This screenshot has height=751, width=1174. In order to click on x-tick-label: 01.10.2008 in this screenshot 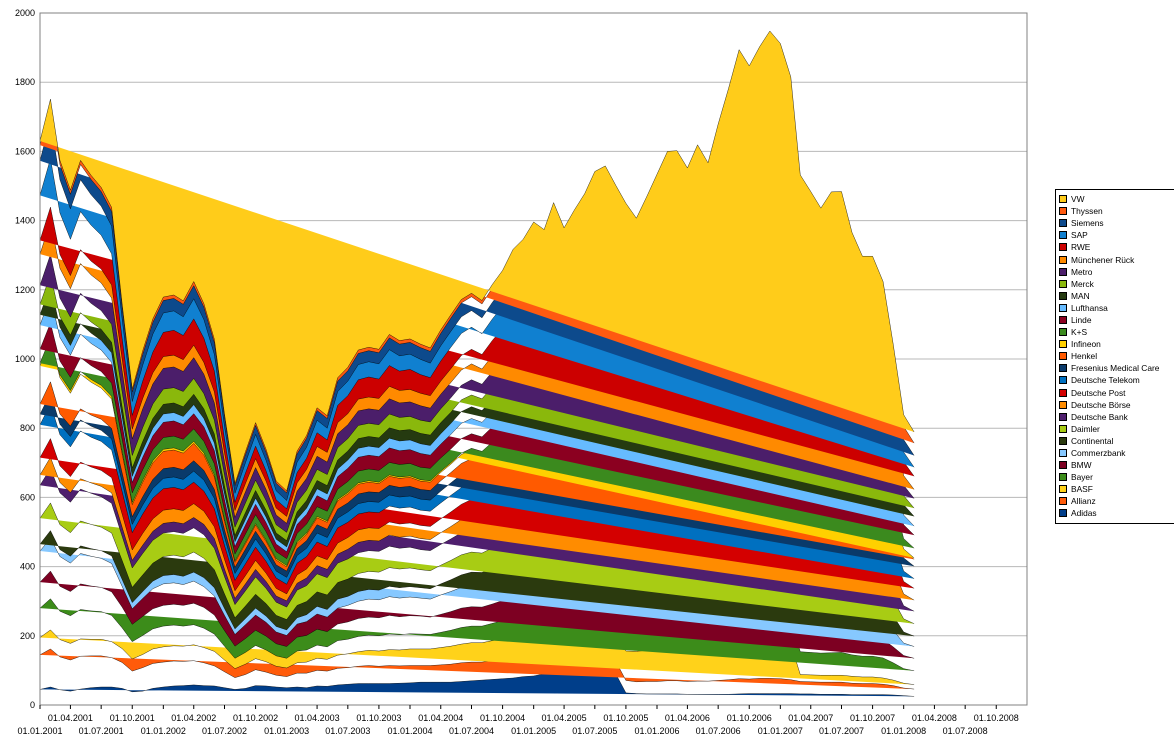, I will do `click(996, 718)`.